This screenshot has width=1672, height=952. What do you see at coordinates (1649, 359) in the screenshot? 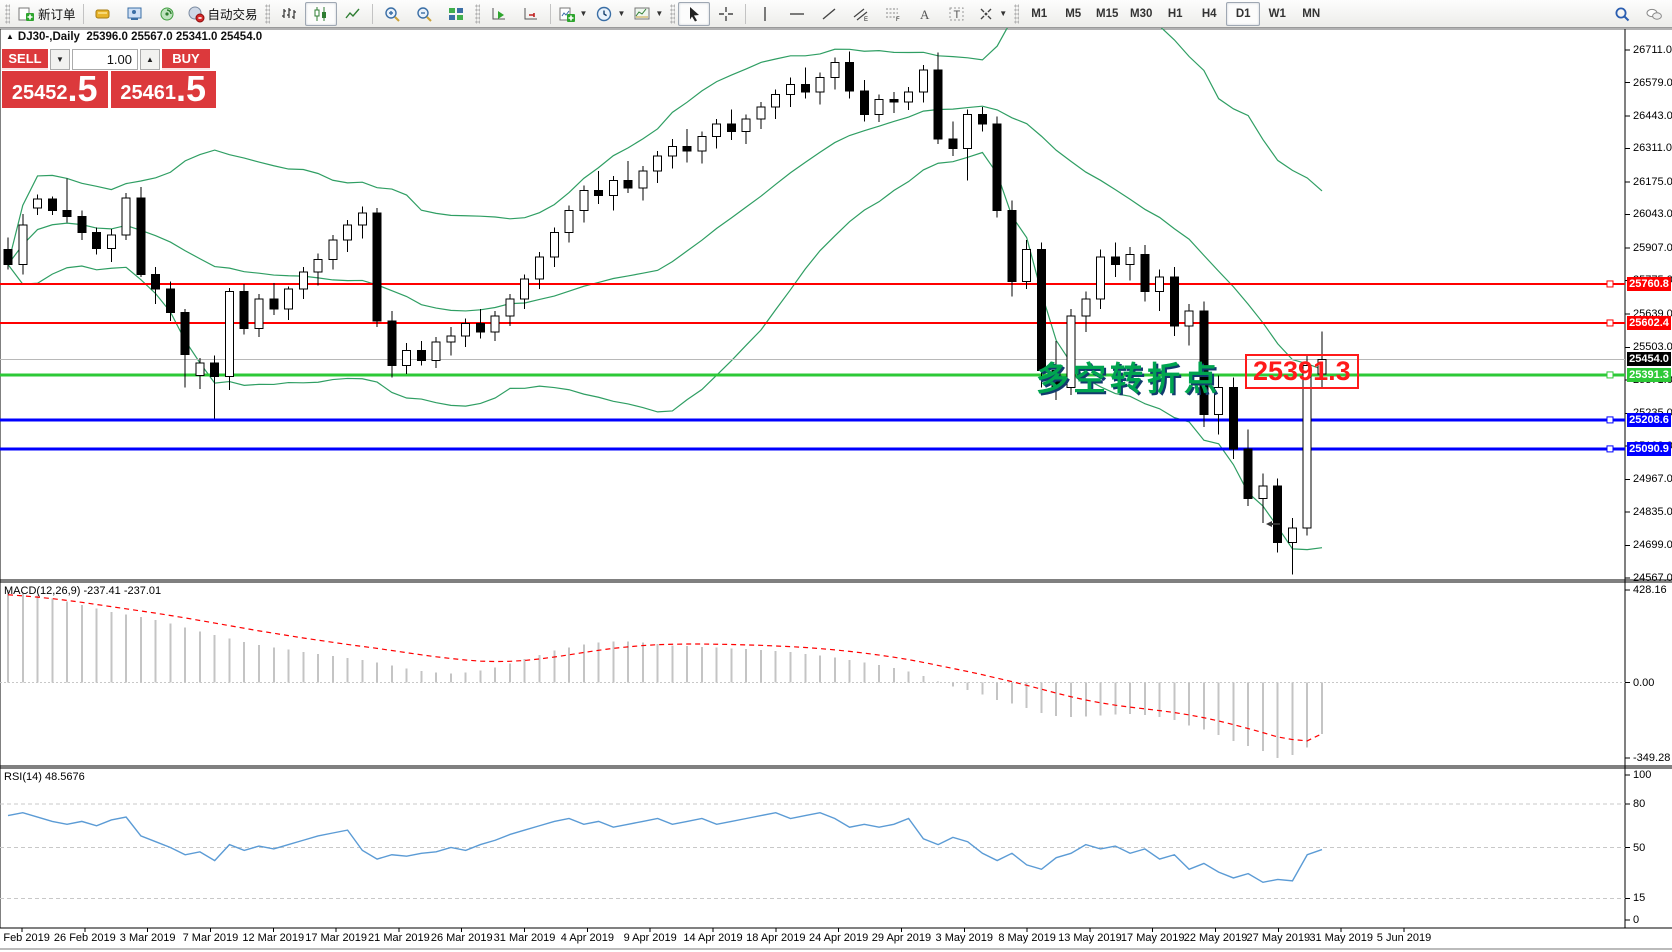
I see `bid-price-line-label: 25454.0` at bounding box center [1649, 359].